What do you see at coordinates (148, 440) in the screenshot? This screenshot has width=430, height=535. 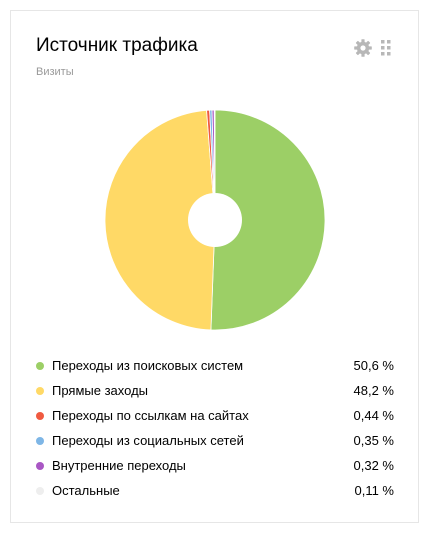 I see `legend-label: Переходы из социальных сетей` at bounding box center [148, 440].